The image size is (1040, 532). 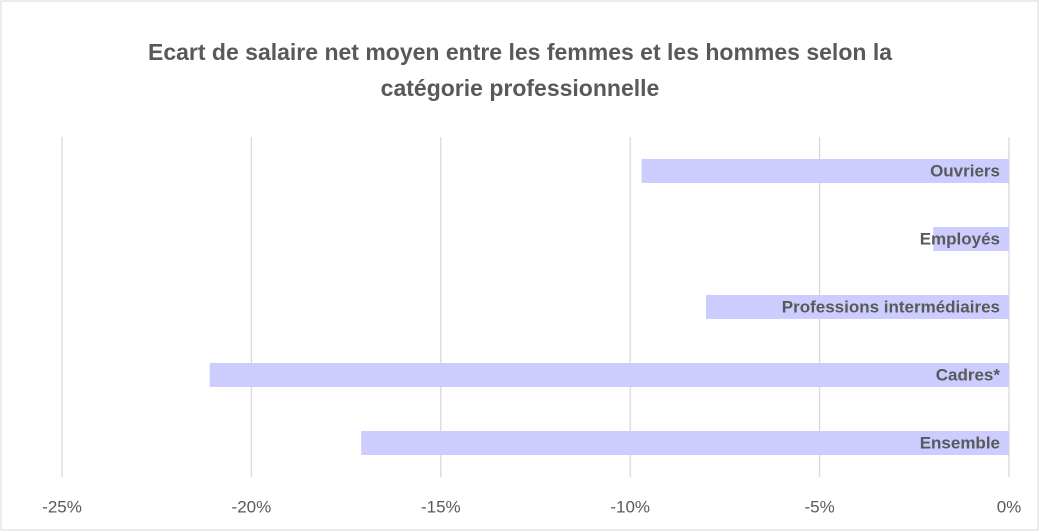 I want to click on x-tick-label: -15%, so click(x=441, y=506).